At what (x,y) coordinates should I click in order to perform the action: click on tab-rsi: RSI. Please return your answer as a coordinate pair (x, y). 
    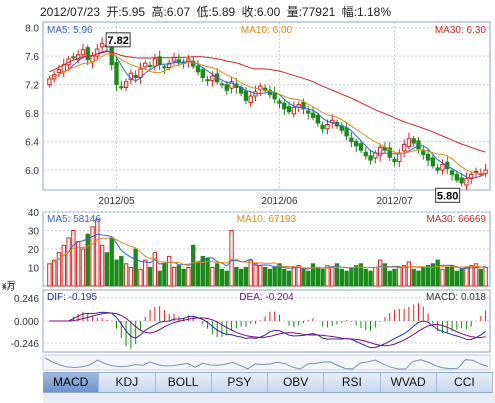
    Looking at the image, I should click on (352, 382).